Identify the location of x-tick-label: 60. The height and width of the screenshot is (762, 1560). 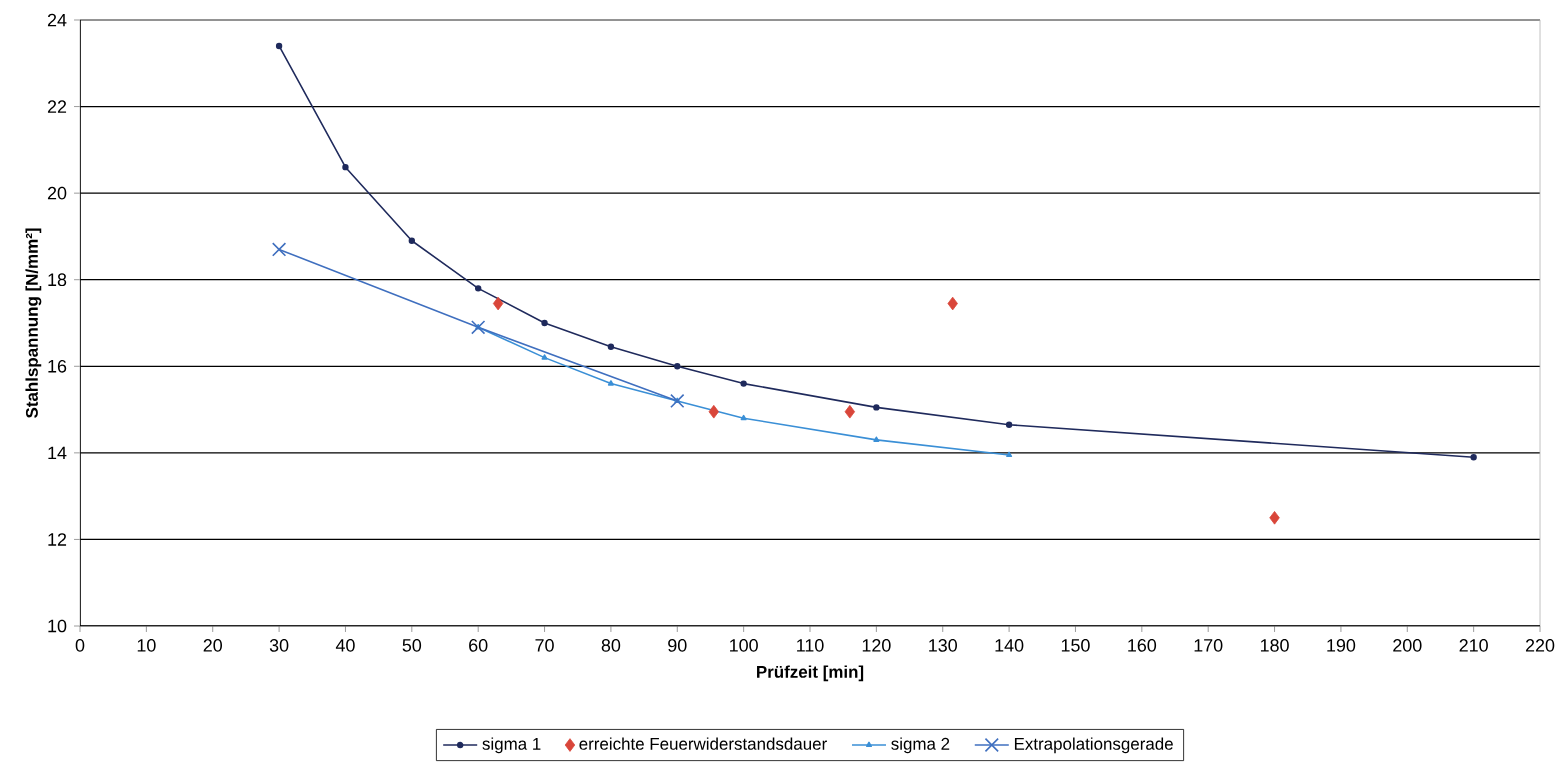
(478, 645).